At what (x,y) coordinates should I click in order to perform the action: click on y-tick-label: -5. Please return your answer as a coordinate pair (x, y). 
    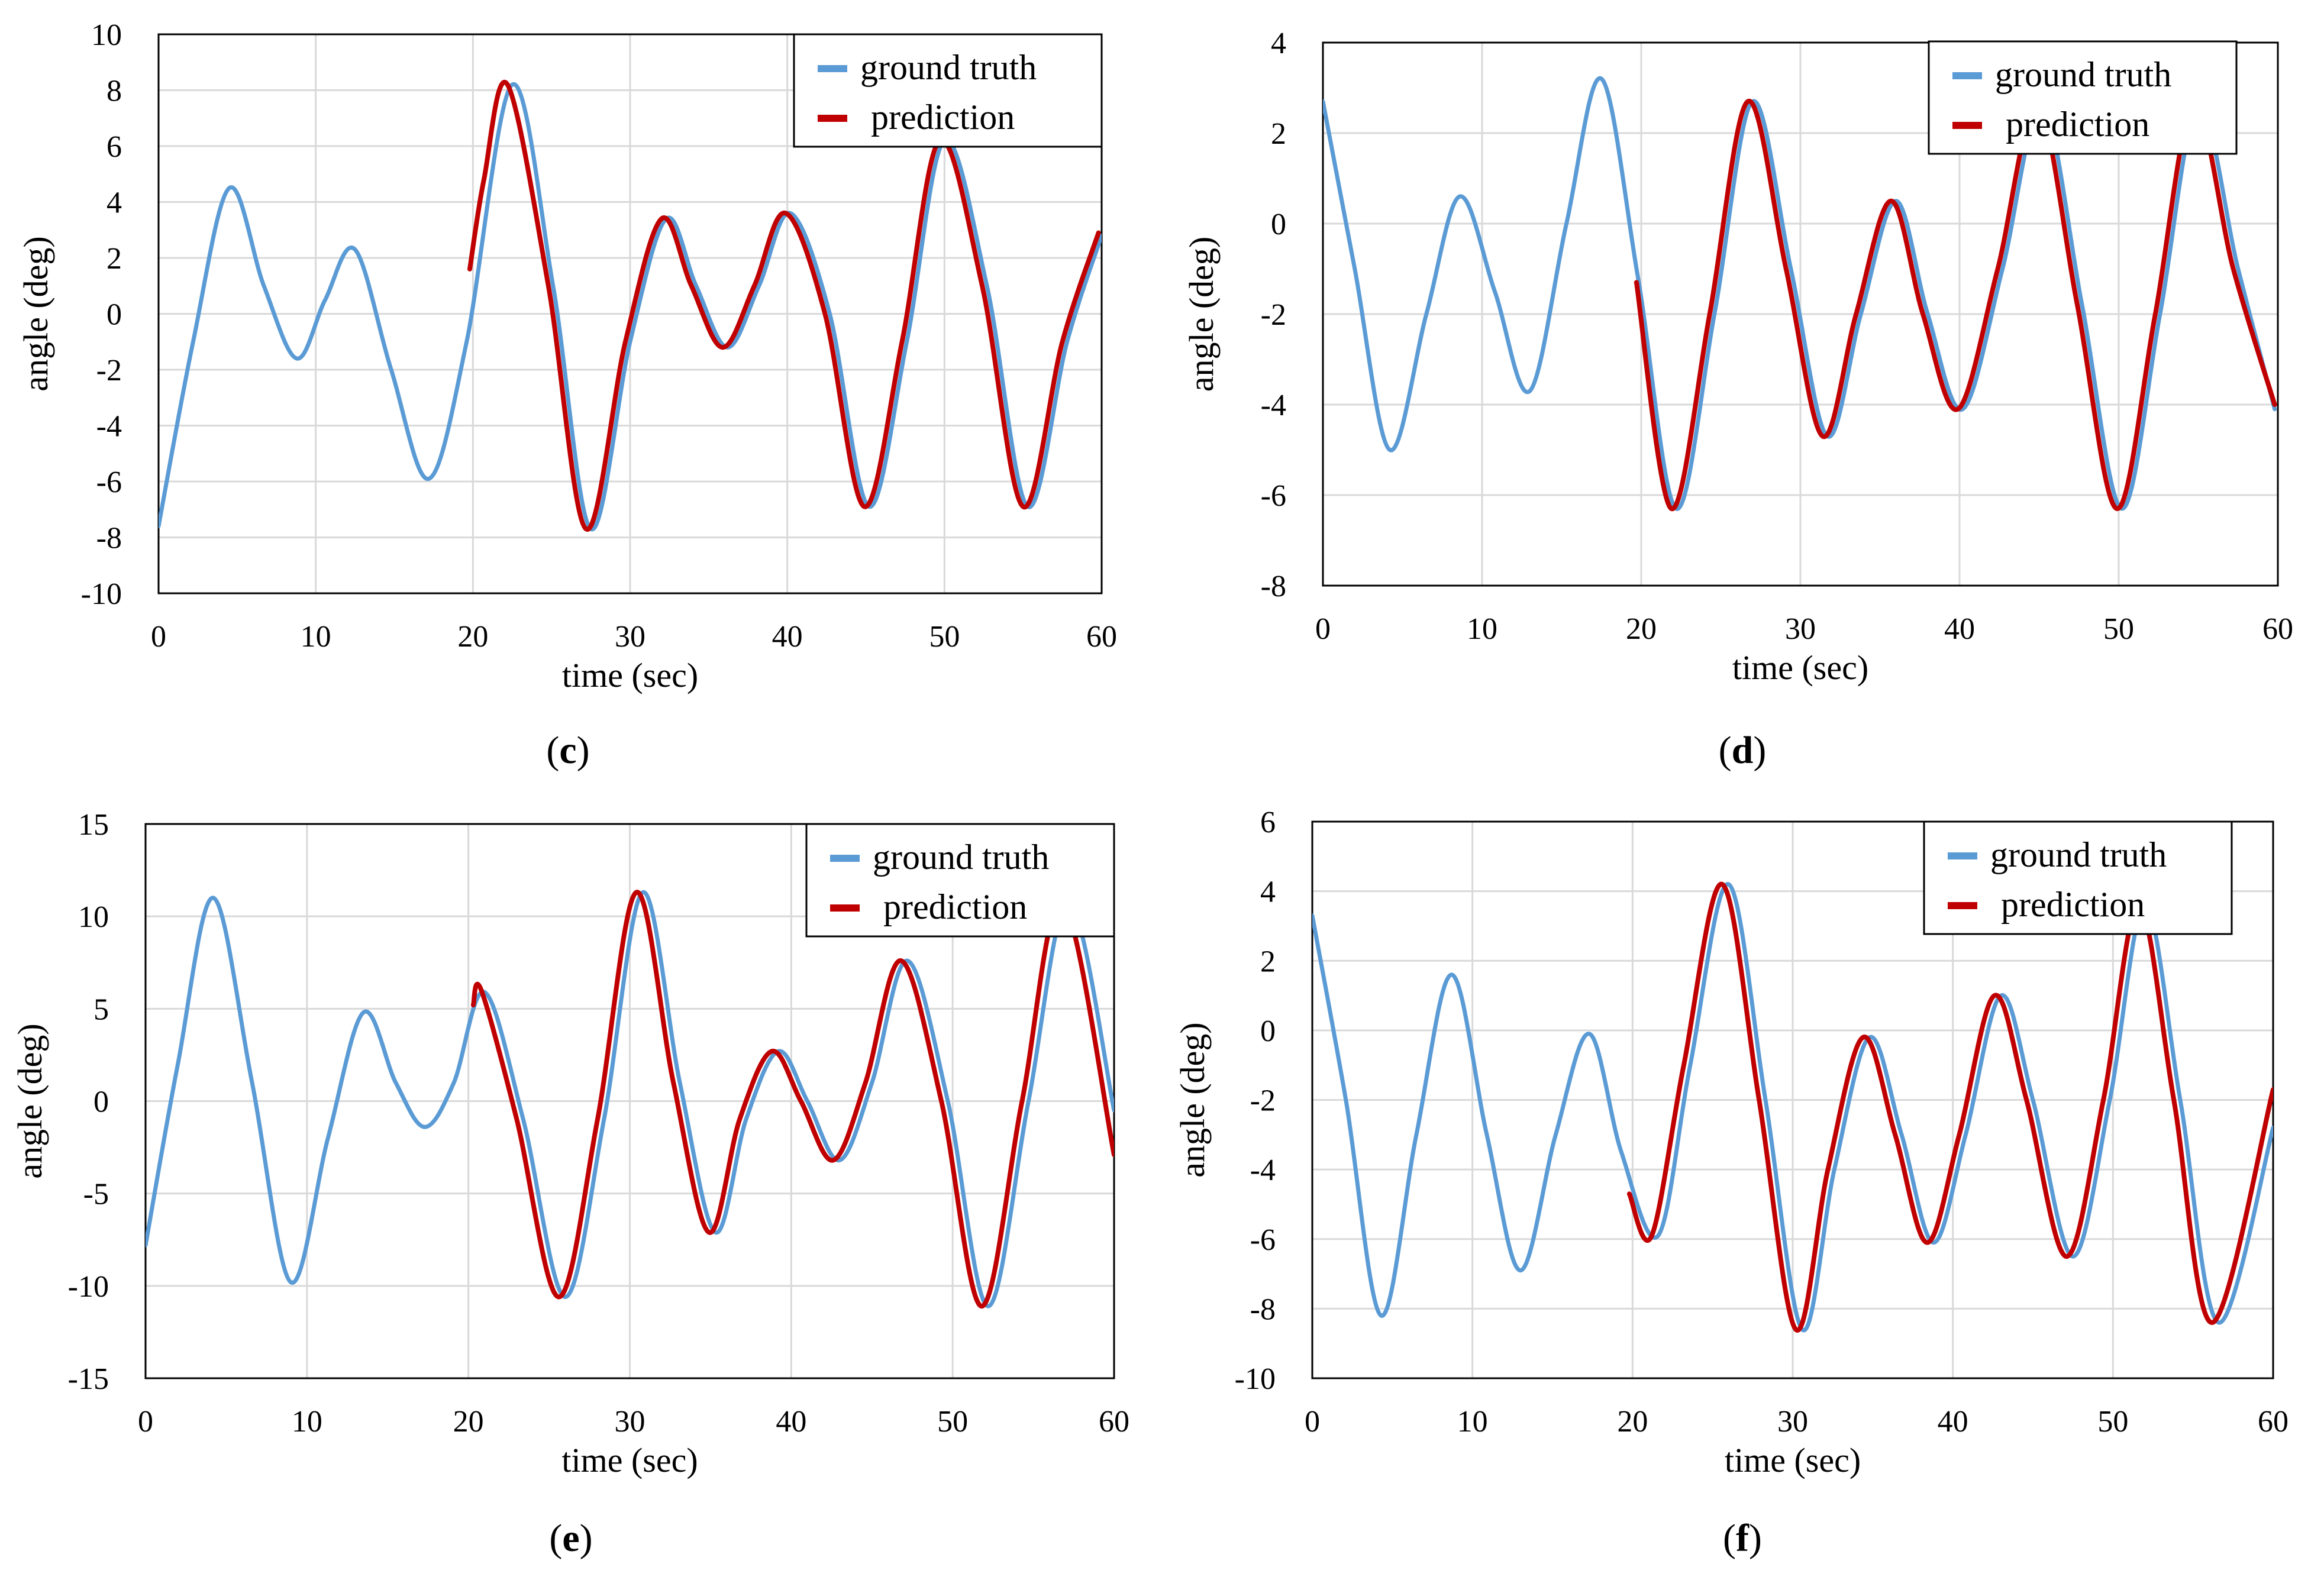
    Looking at the image, I should click on (96, 1194).